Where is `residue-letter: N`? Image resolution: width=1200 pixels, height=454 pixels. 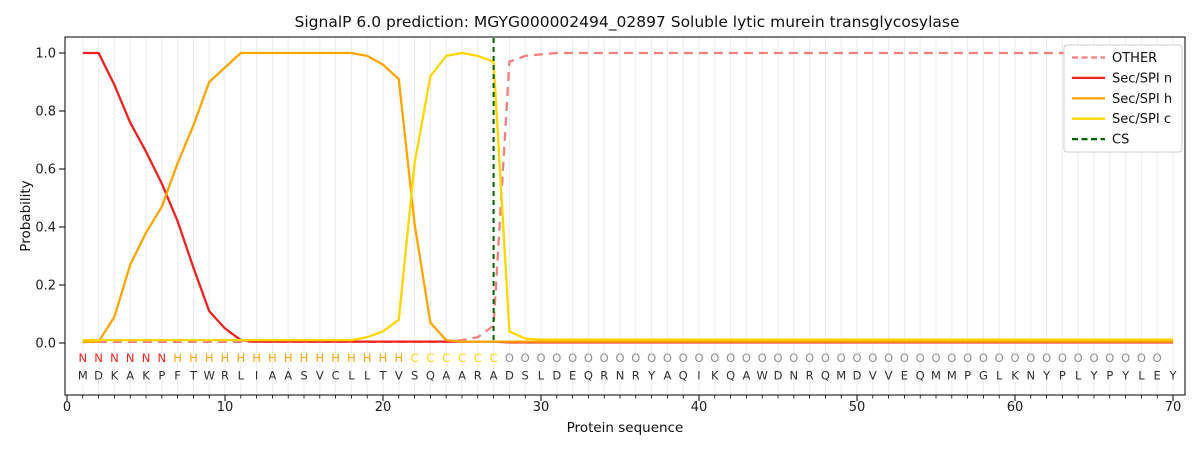 residue-letter: N is located at coordinates (793, 376).